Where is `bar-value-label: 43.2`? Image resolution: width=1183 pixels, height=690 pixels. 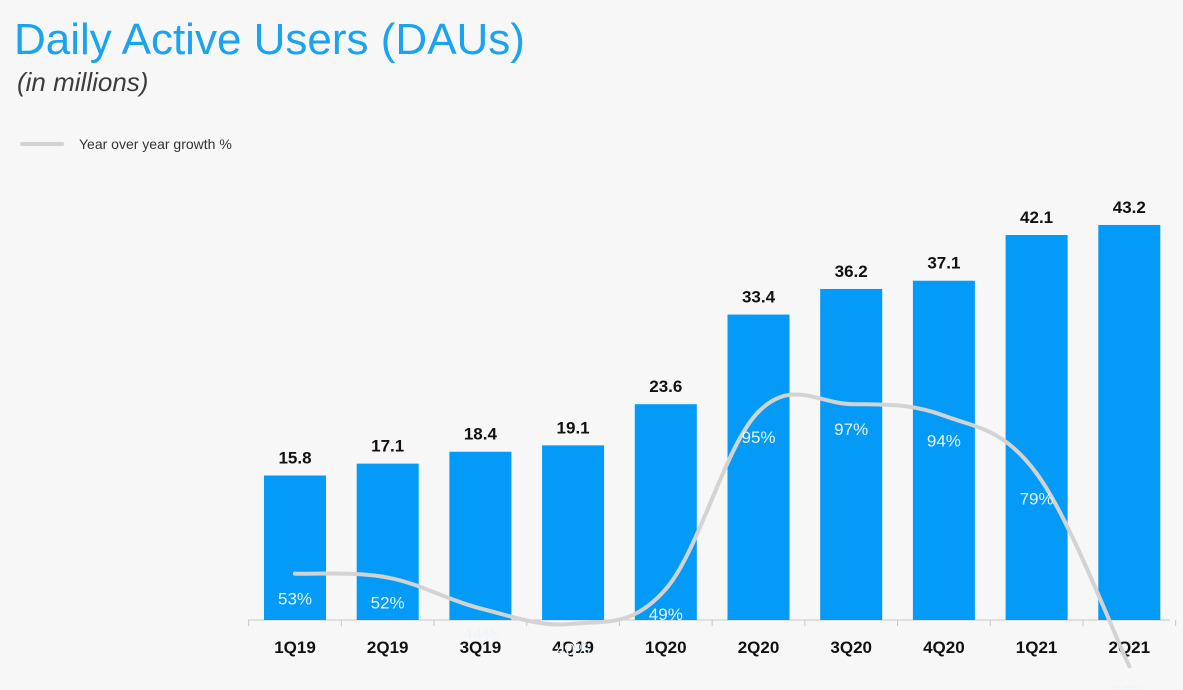 bar-value-label: 43.2 is located at coordinates (1129, 207).